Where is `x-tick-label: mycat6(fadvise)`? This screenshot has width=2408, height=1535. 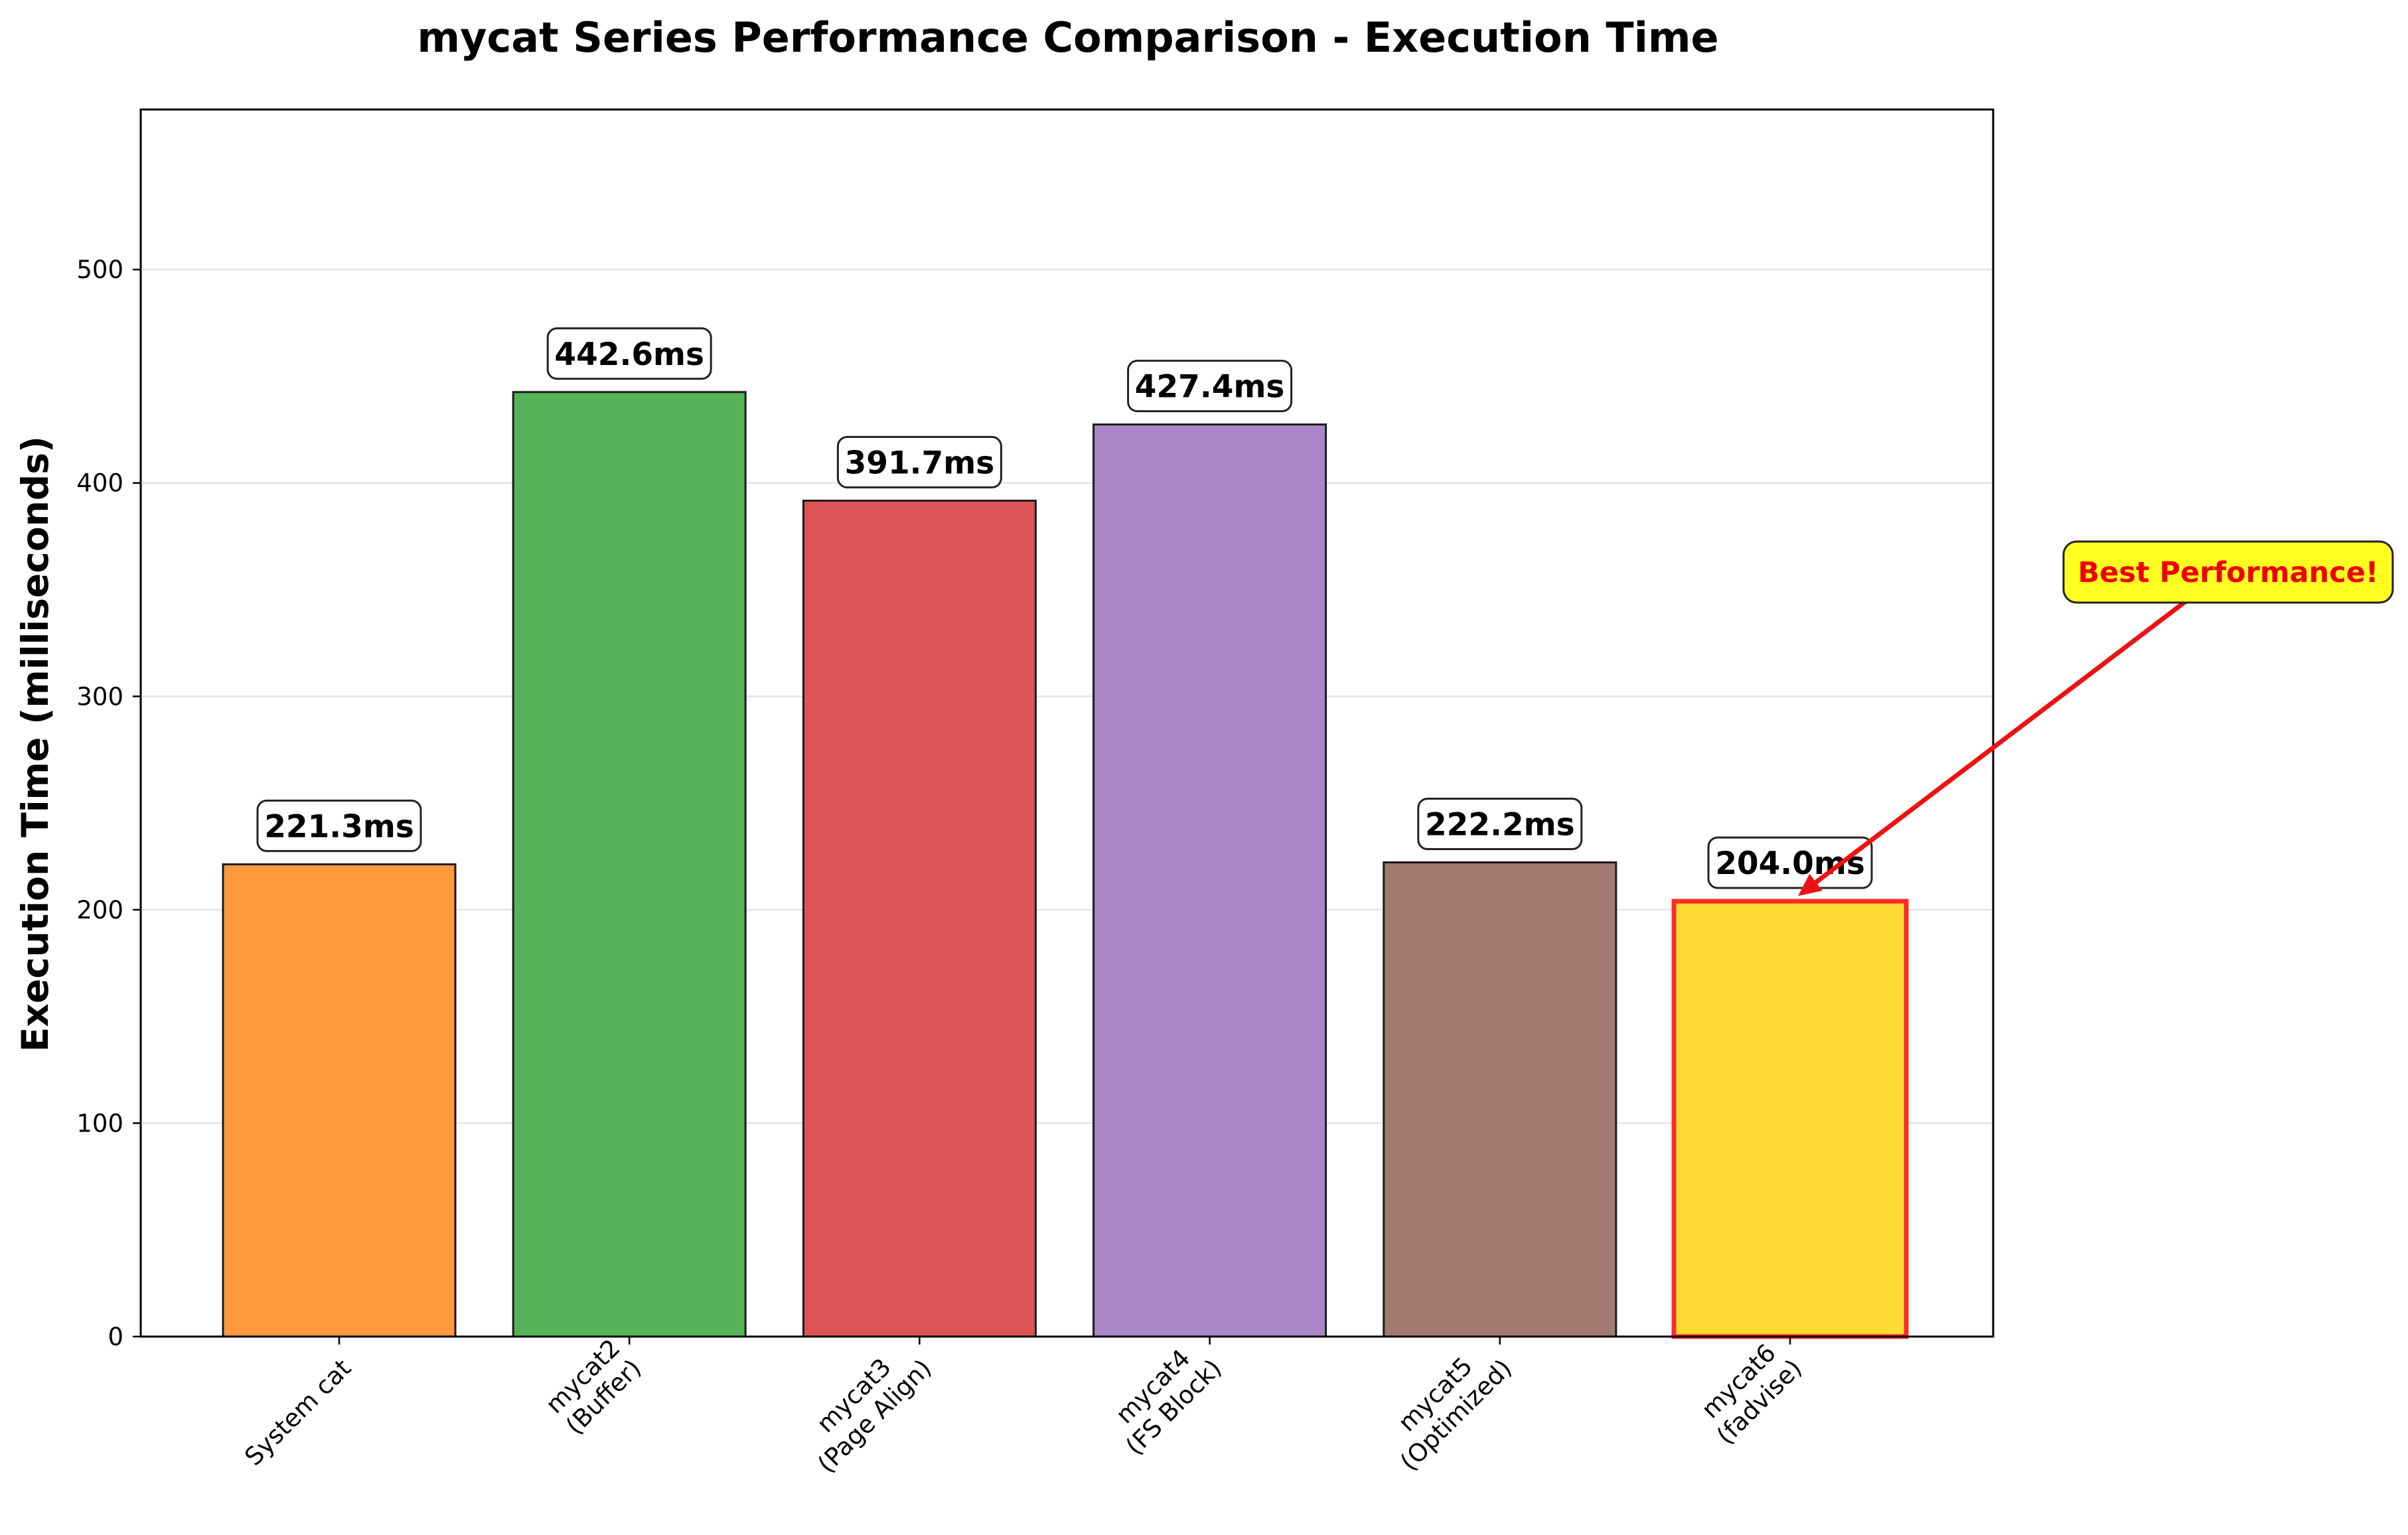
x-tick-label: mycat6(fadvise) is located at coordinates (1749, 1391).